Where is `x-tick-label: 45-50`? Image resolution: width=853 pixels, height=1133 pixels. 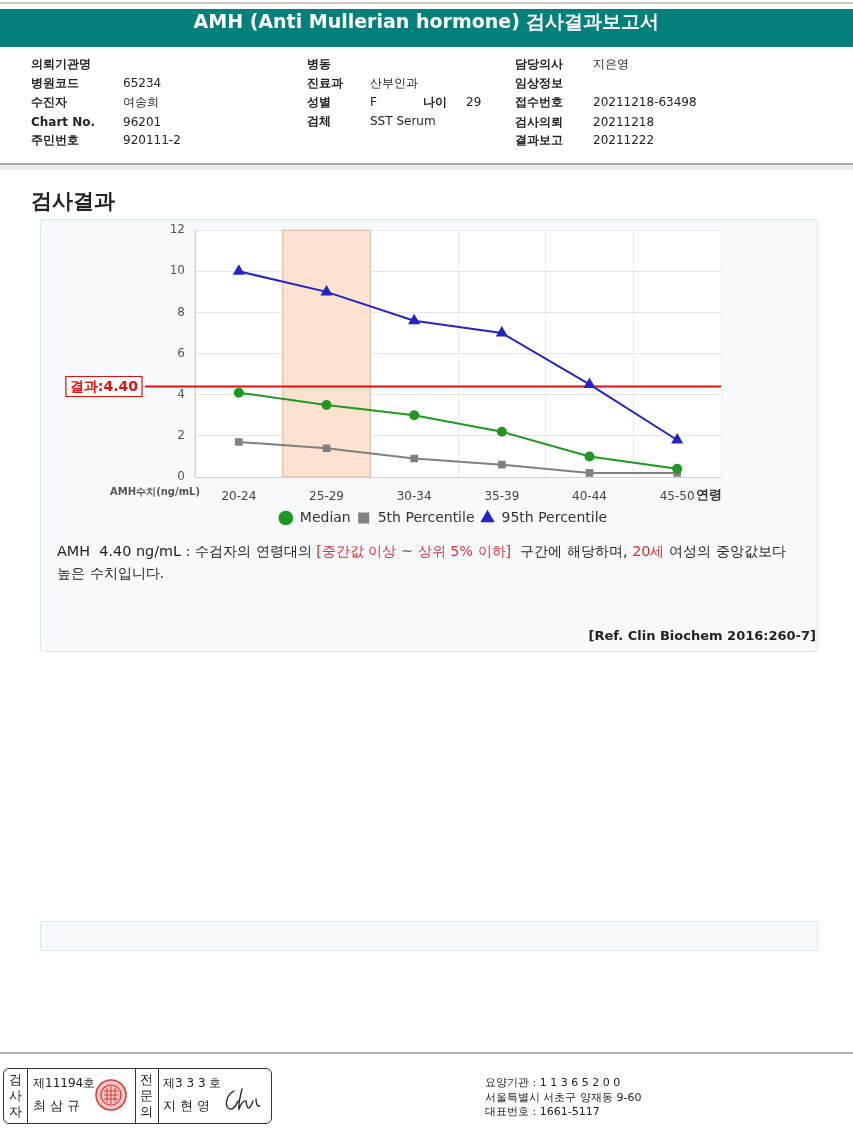
x-tick-label: 45-50 is located at coordinates (677, 496).